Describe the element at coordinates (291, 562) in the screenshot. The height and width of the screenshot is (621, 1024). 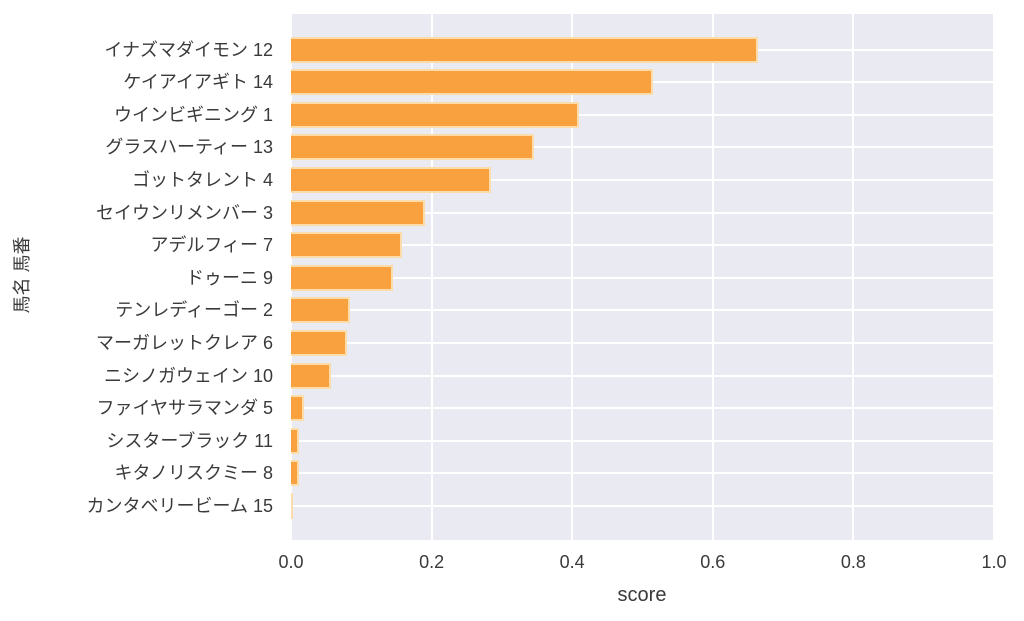
I see `x-tick-label: 0.0` at that location.